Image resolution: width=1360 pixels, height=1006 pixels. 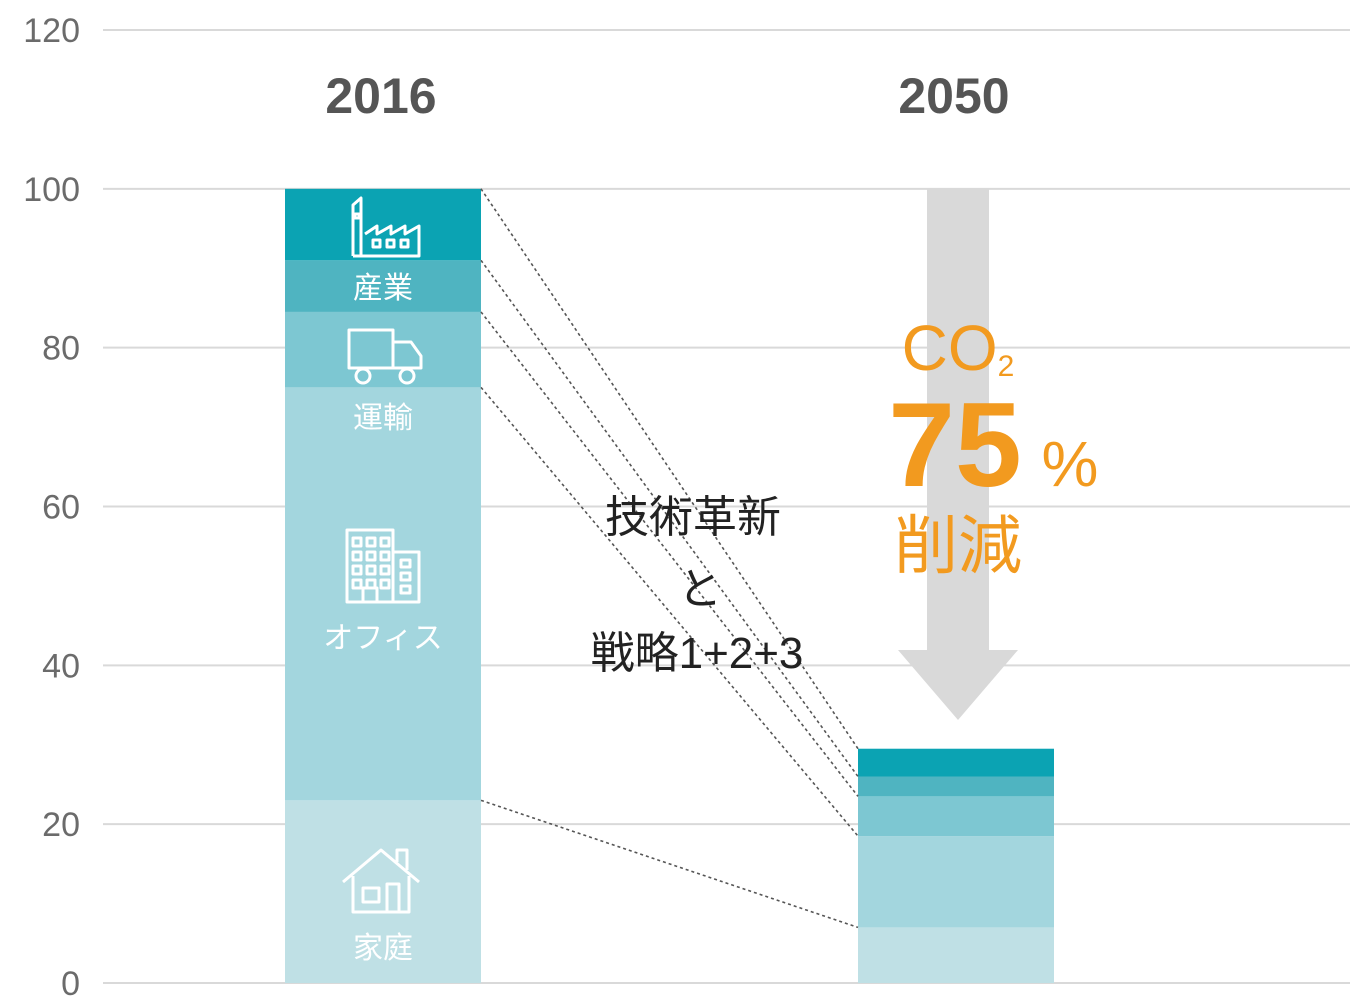 I want to click on y-axis-ticks: 0 20 40 60 80 100 120, so click(x=51, y=507).